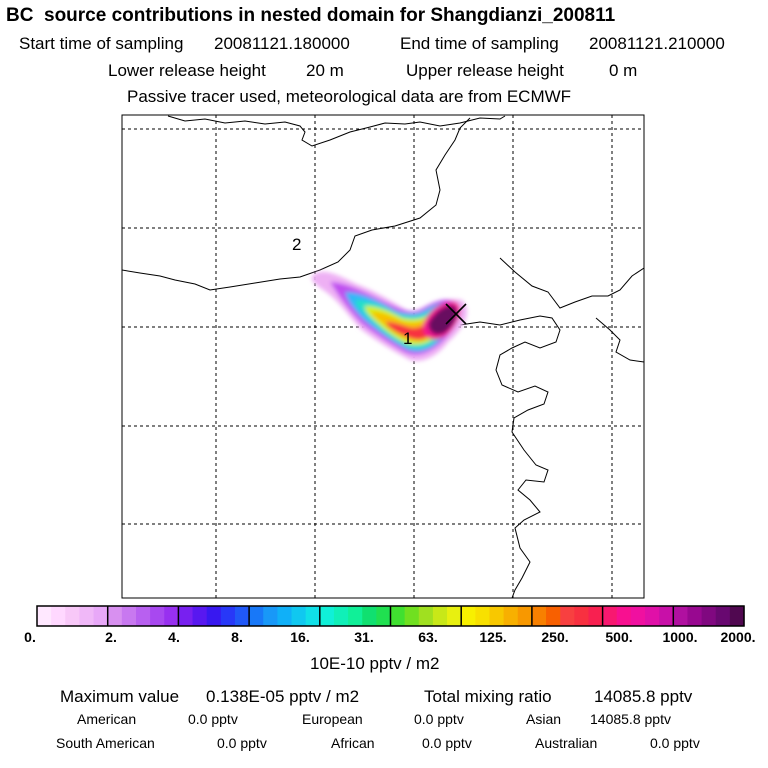  Describe the element at coordinates (675, 743) in the screenshot. I see `australian-value: 0.0 pptv` at that location.